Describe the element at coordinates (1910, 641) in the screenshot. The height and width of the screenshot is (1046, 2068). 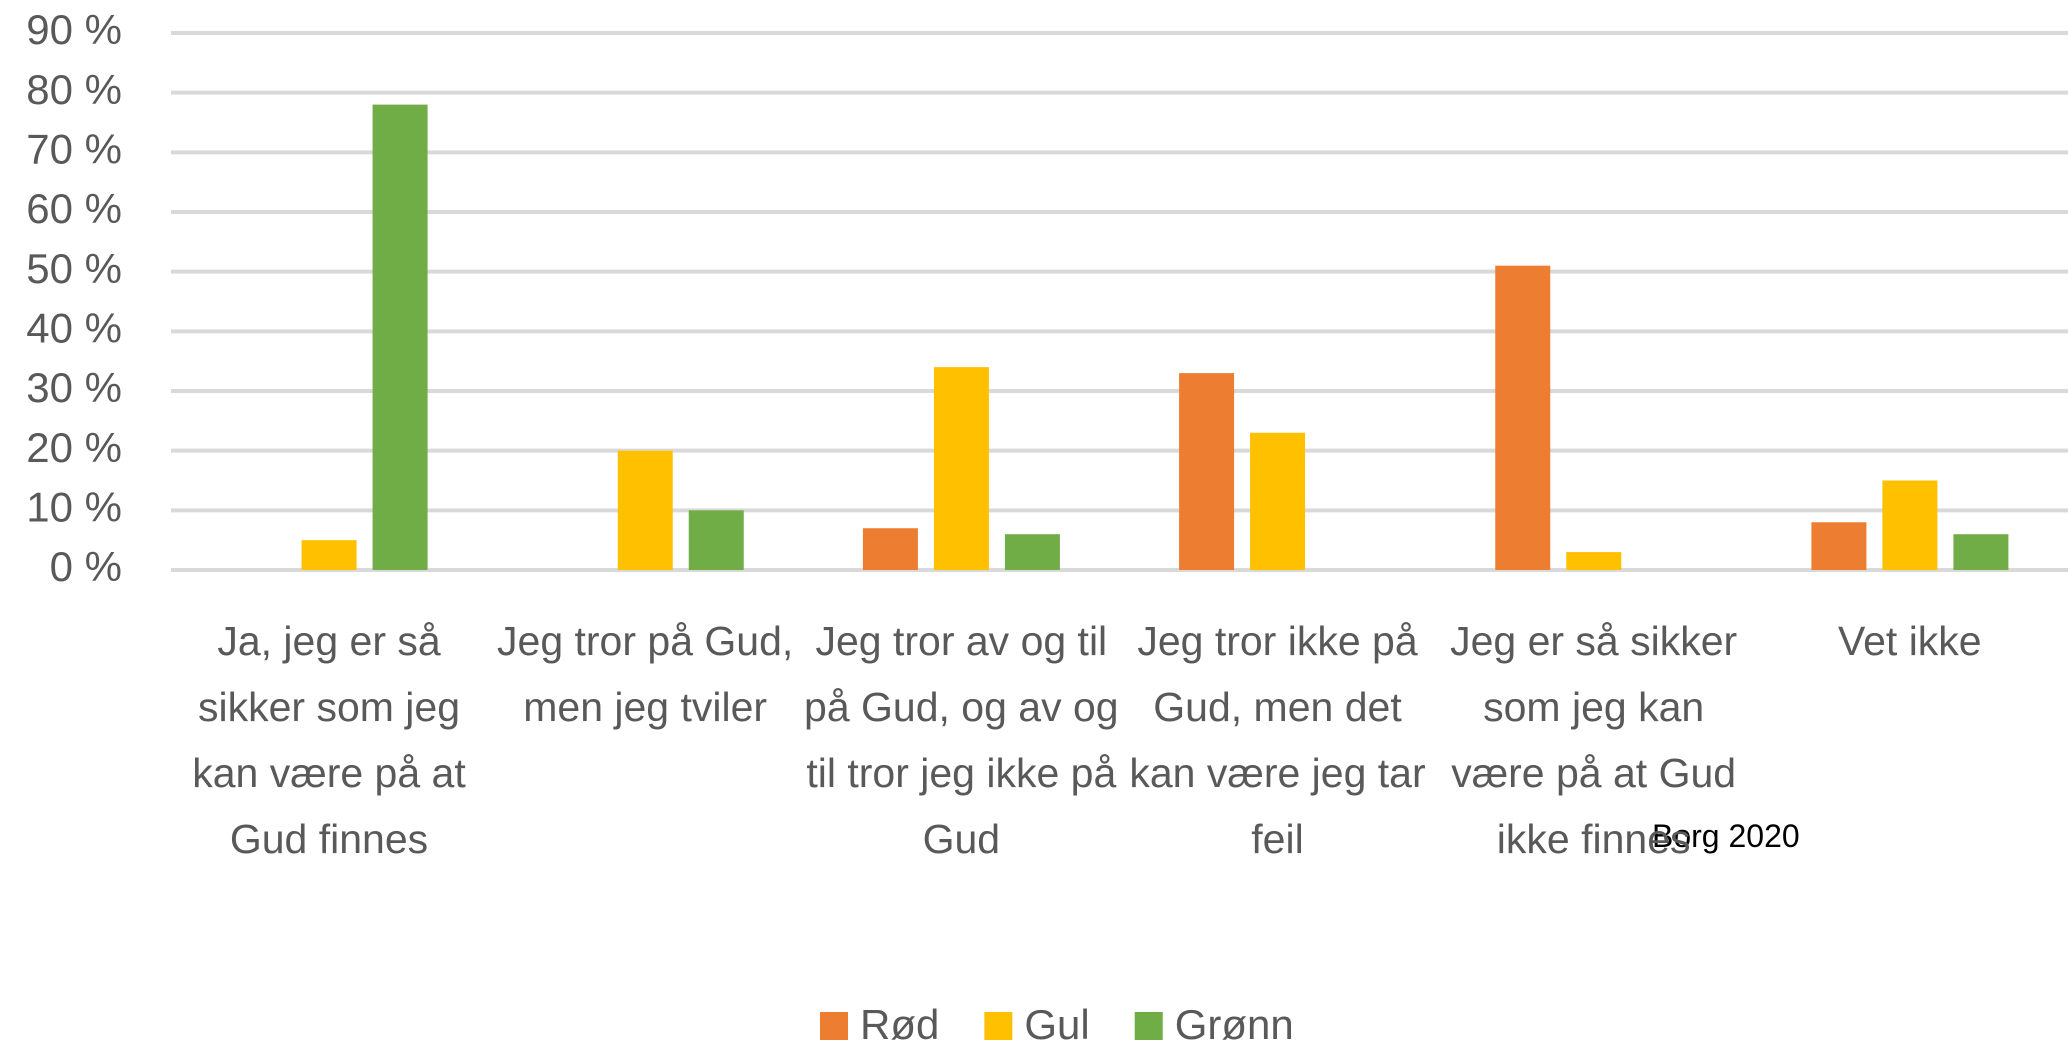
I see `x-tick-label: Vet ikke` at that location.